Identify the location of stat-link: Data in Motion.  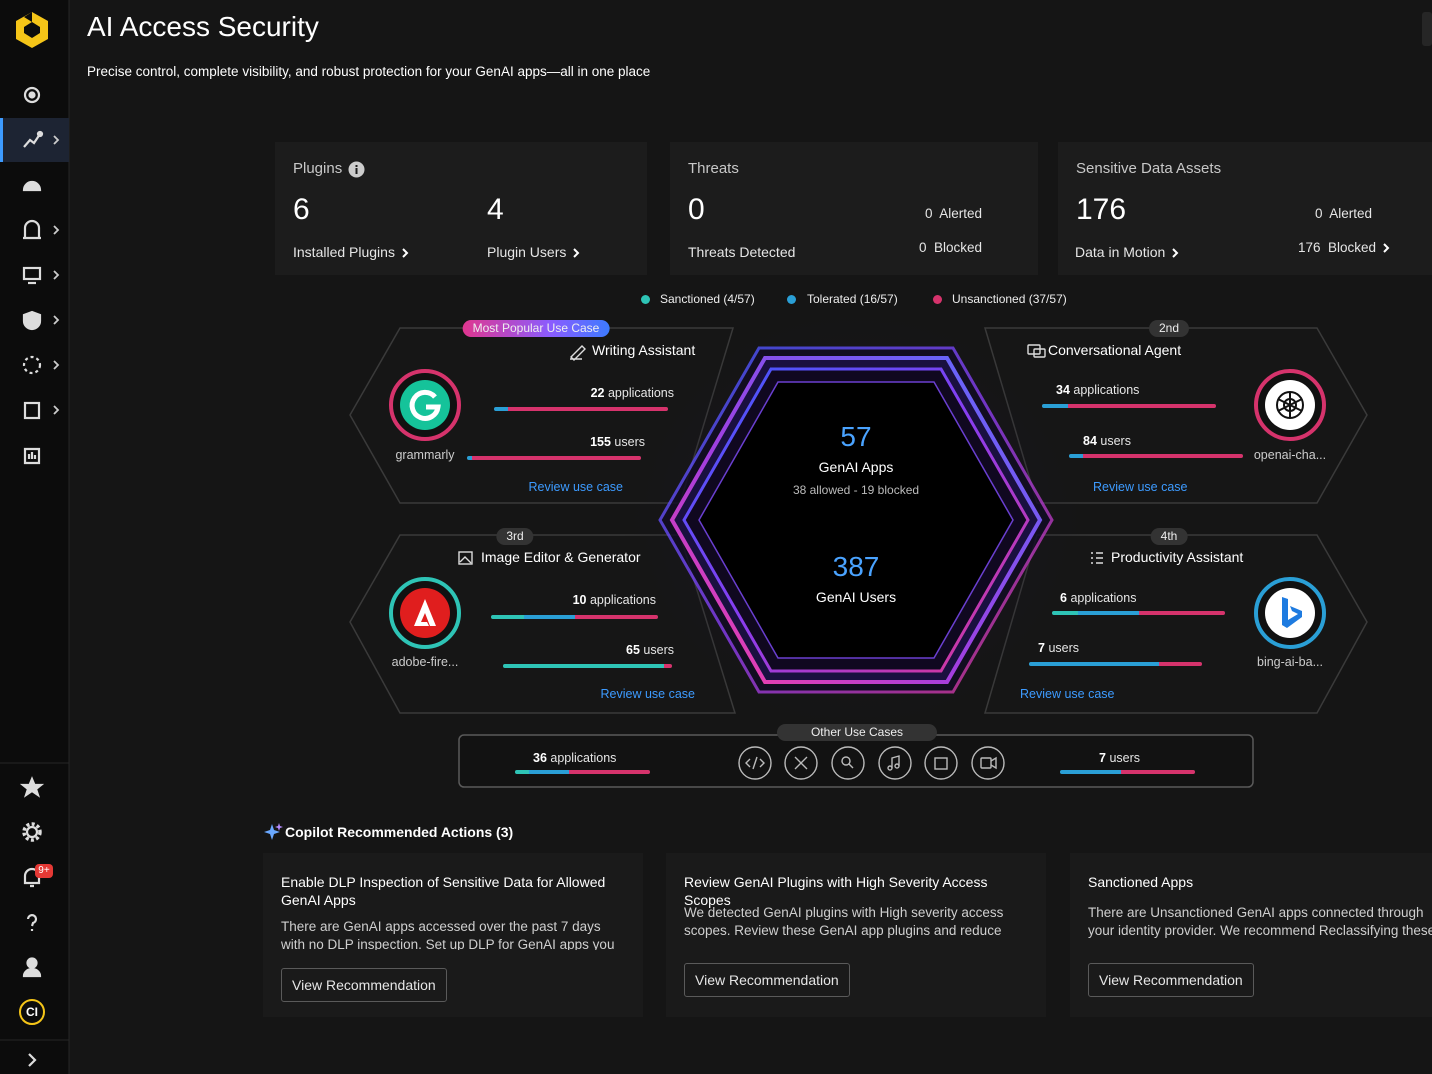
(1127, 252).